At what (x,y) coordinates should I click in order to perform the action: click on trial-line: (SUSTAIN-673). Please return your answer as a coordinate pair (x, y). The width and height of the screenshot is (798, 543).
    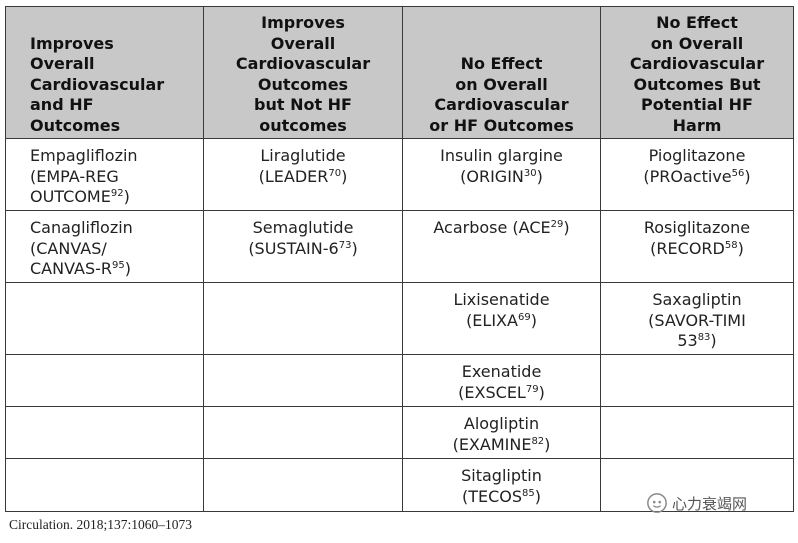
    Looking at the image, I should click on (303, 249).